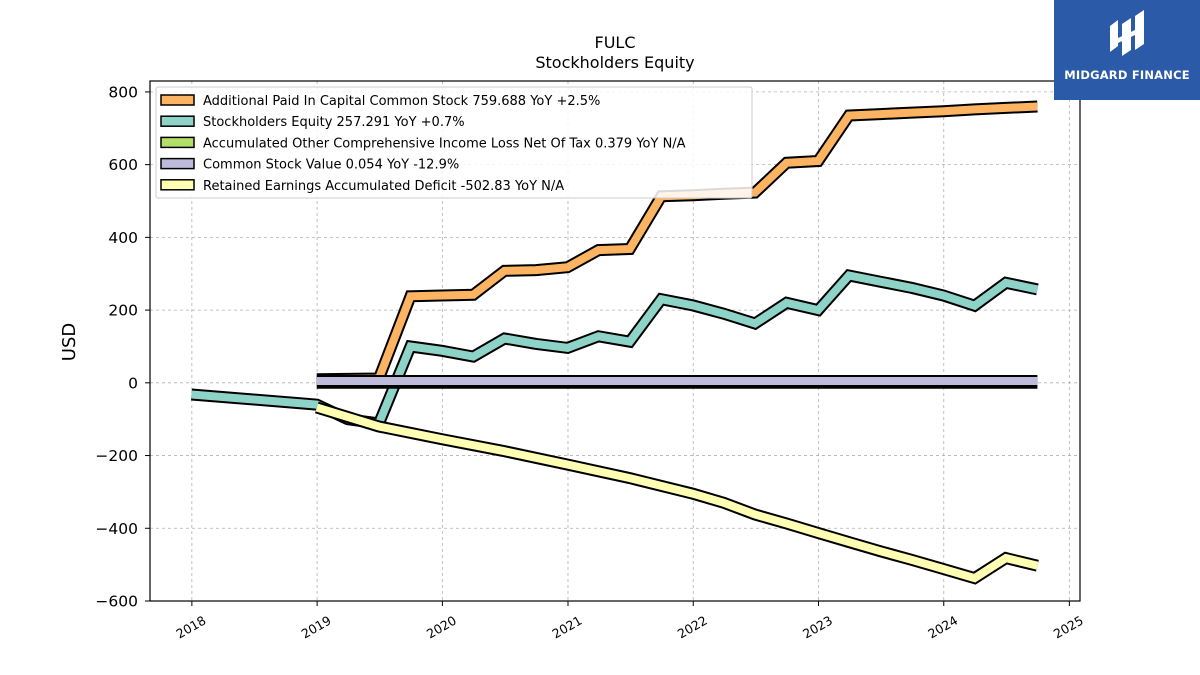  I want to click on y-tick-label: −400, so click(116, 529).